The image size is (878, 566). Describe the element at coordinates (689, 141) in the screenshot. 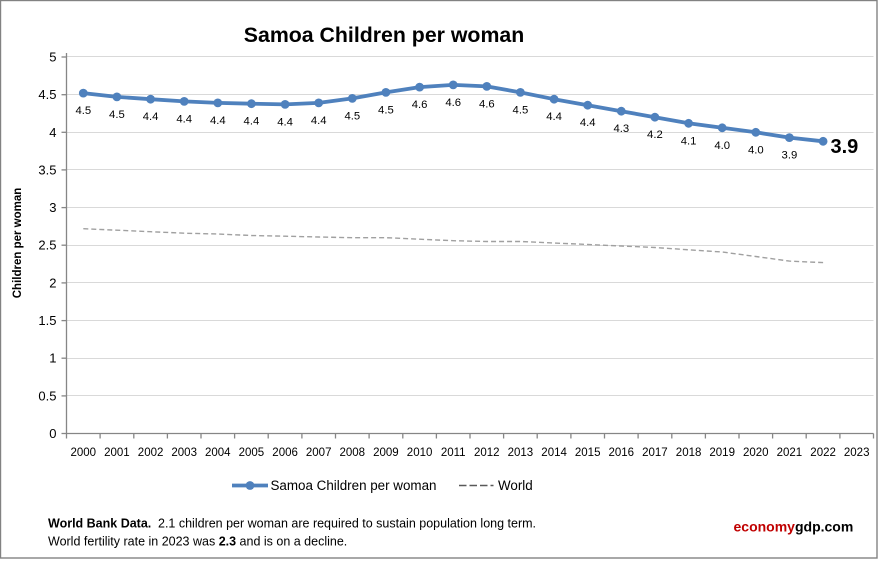

I see `svg-text: 4.1` at that location.